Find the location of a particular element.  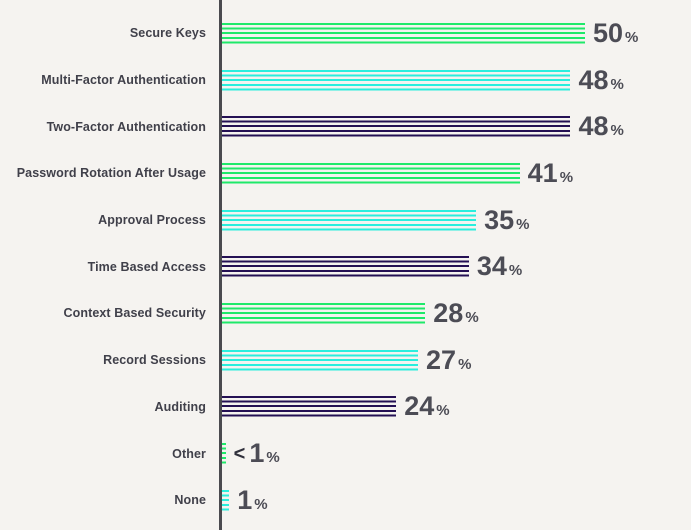

chart-row: Secure Keys 50% is located at coordinates (345, 33).